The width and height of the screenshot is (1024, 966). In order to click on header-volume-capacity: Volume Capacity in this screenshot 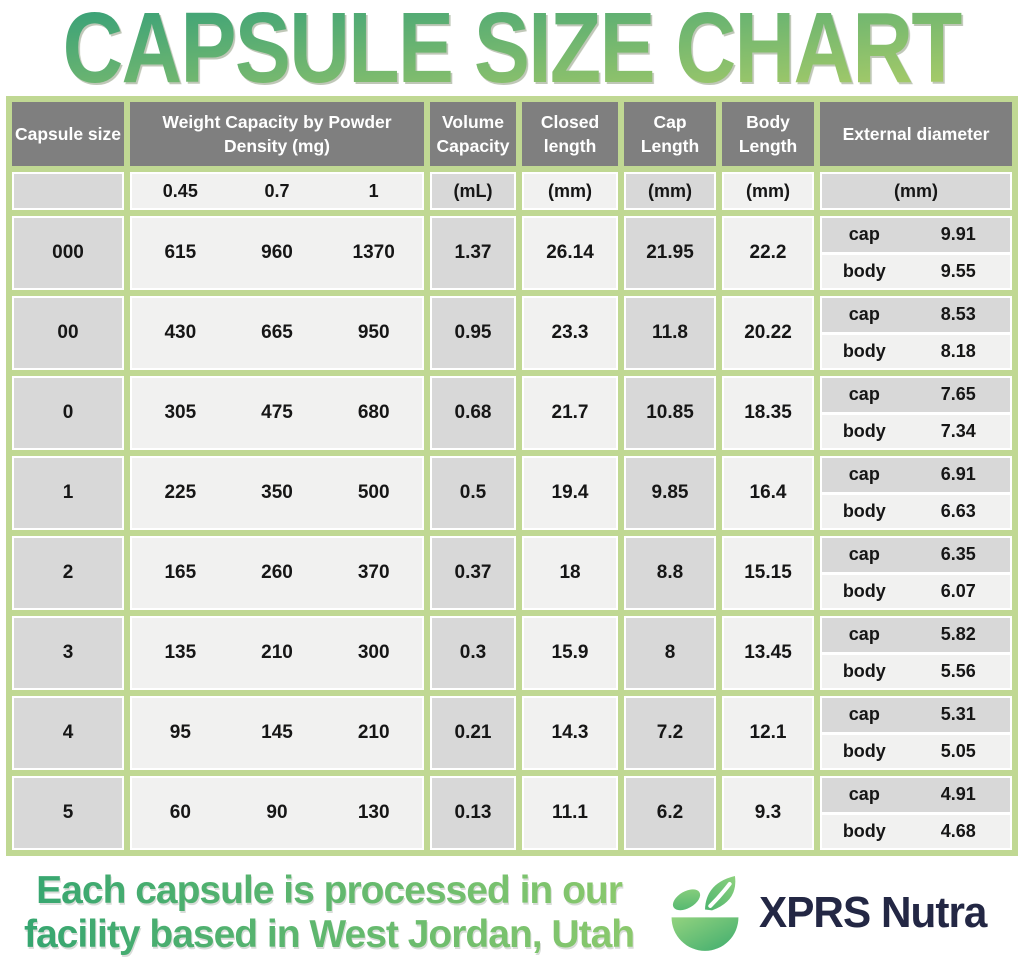, I will do `click(473, 134)`.